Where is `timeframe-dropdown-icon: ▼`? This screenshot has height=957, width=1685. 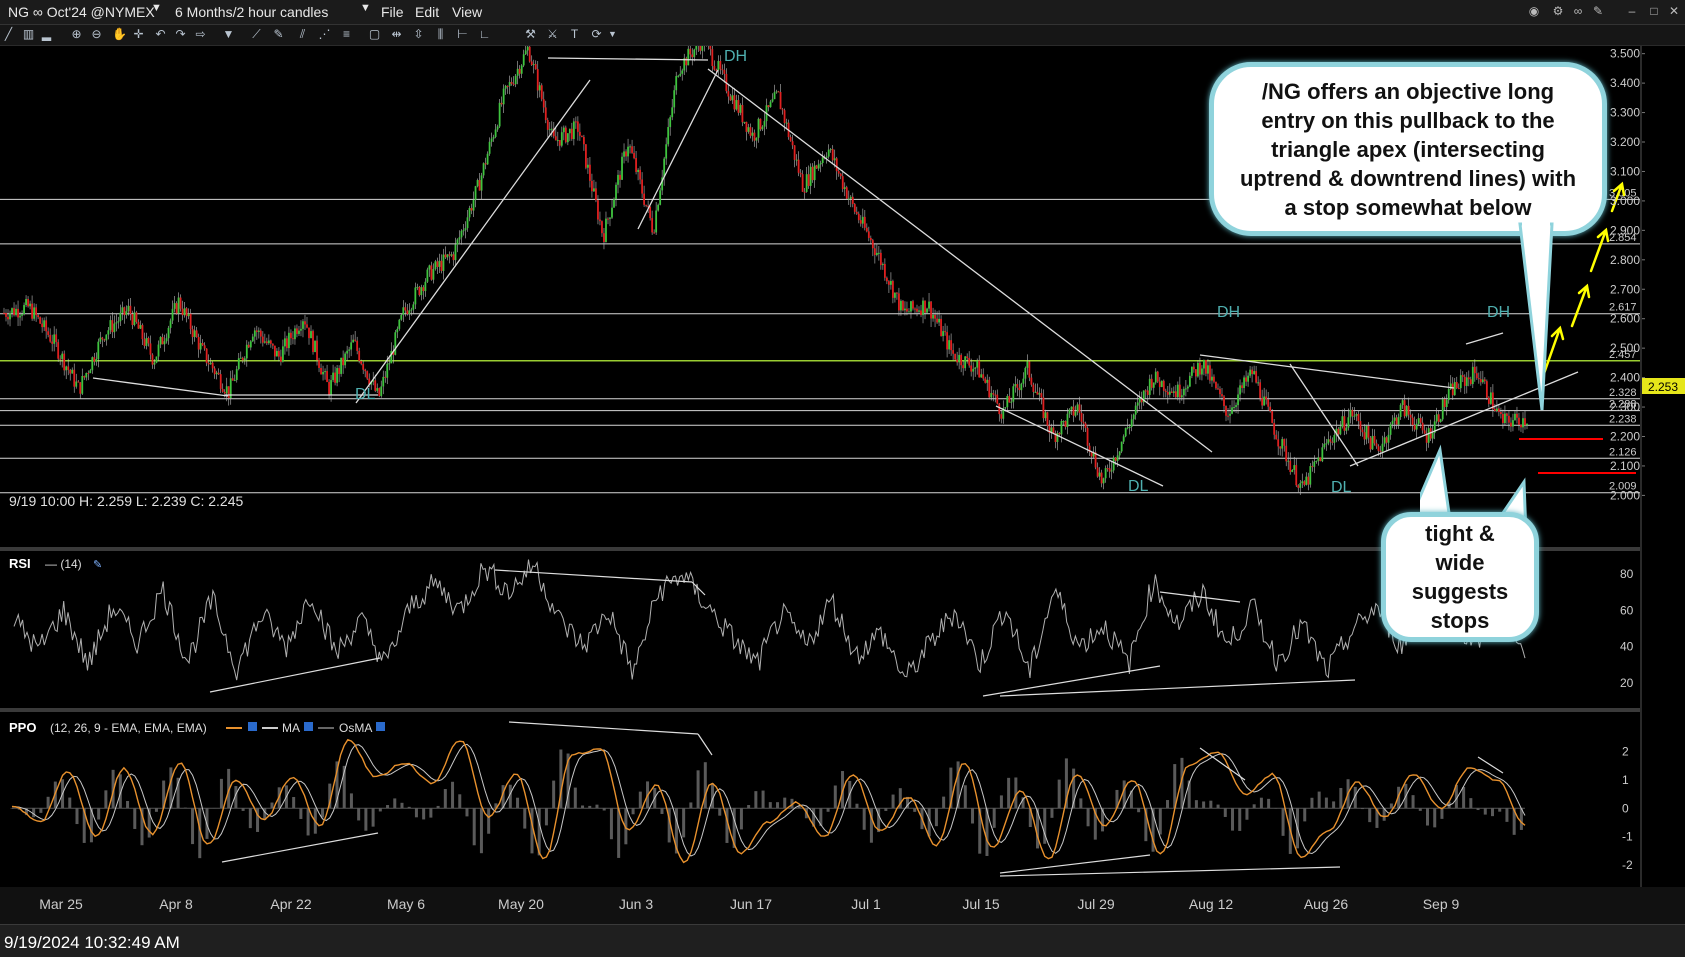
timeframe-dropdown-icon: ▼ is located at coordinates (365, 8).